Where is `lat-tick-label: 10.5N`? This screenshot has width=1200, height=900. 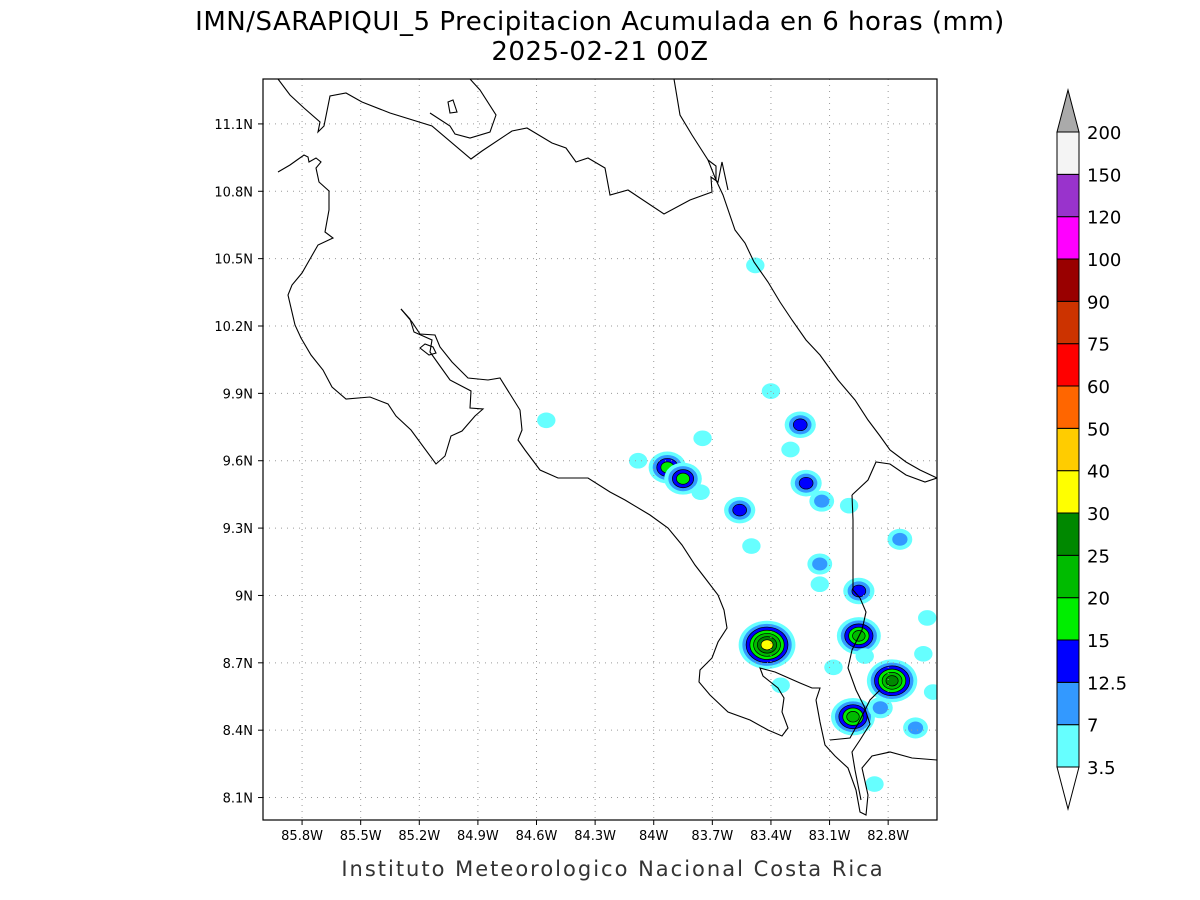
lat-tick-label: 10.5N is located at coordinates (233, 260).